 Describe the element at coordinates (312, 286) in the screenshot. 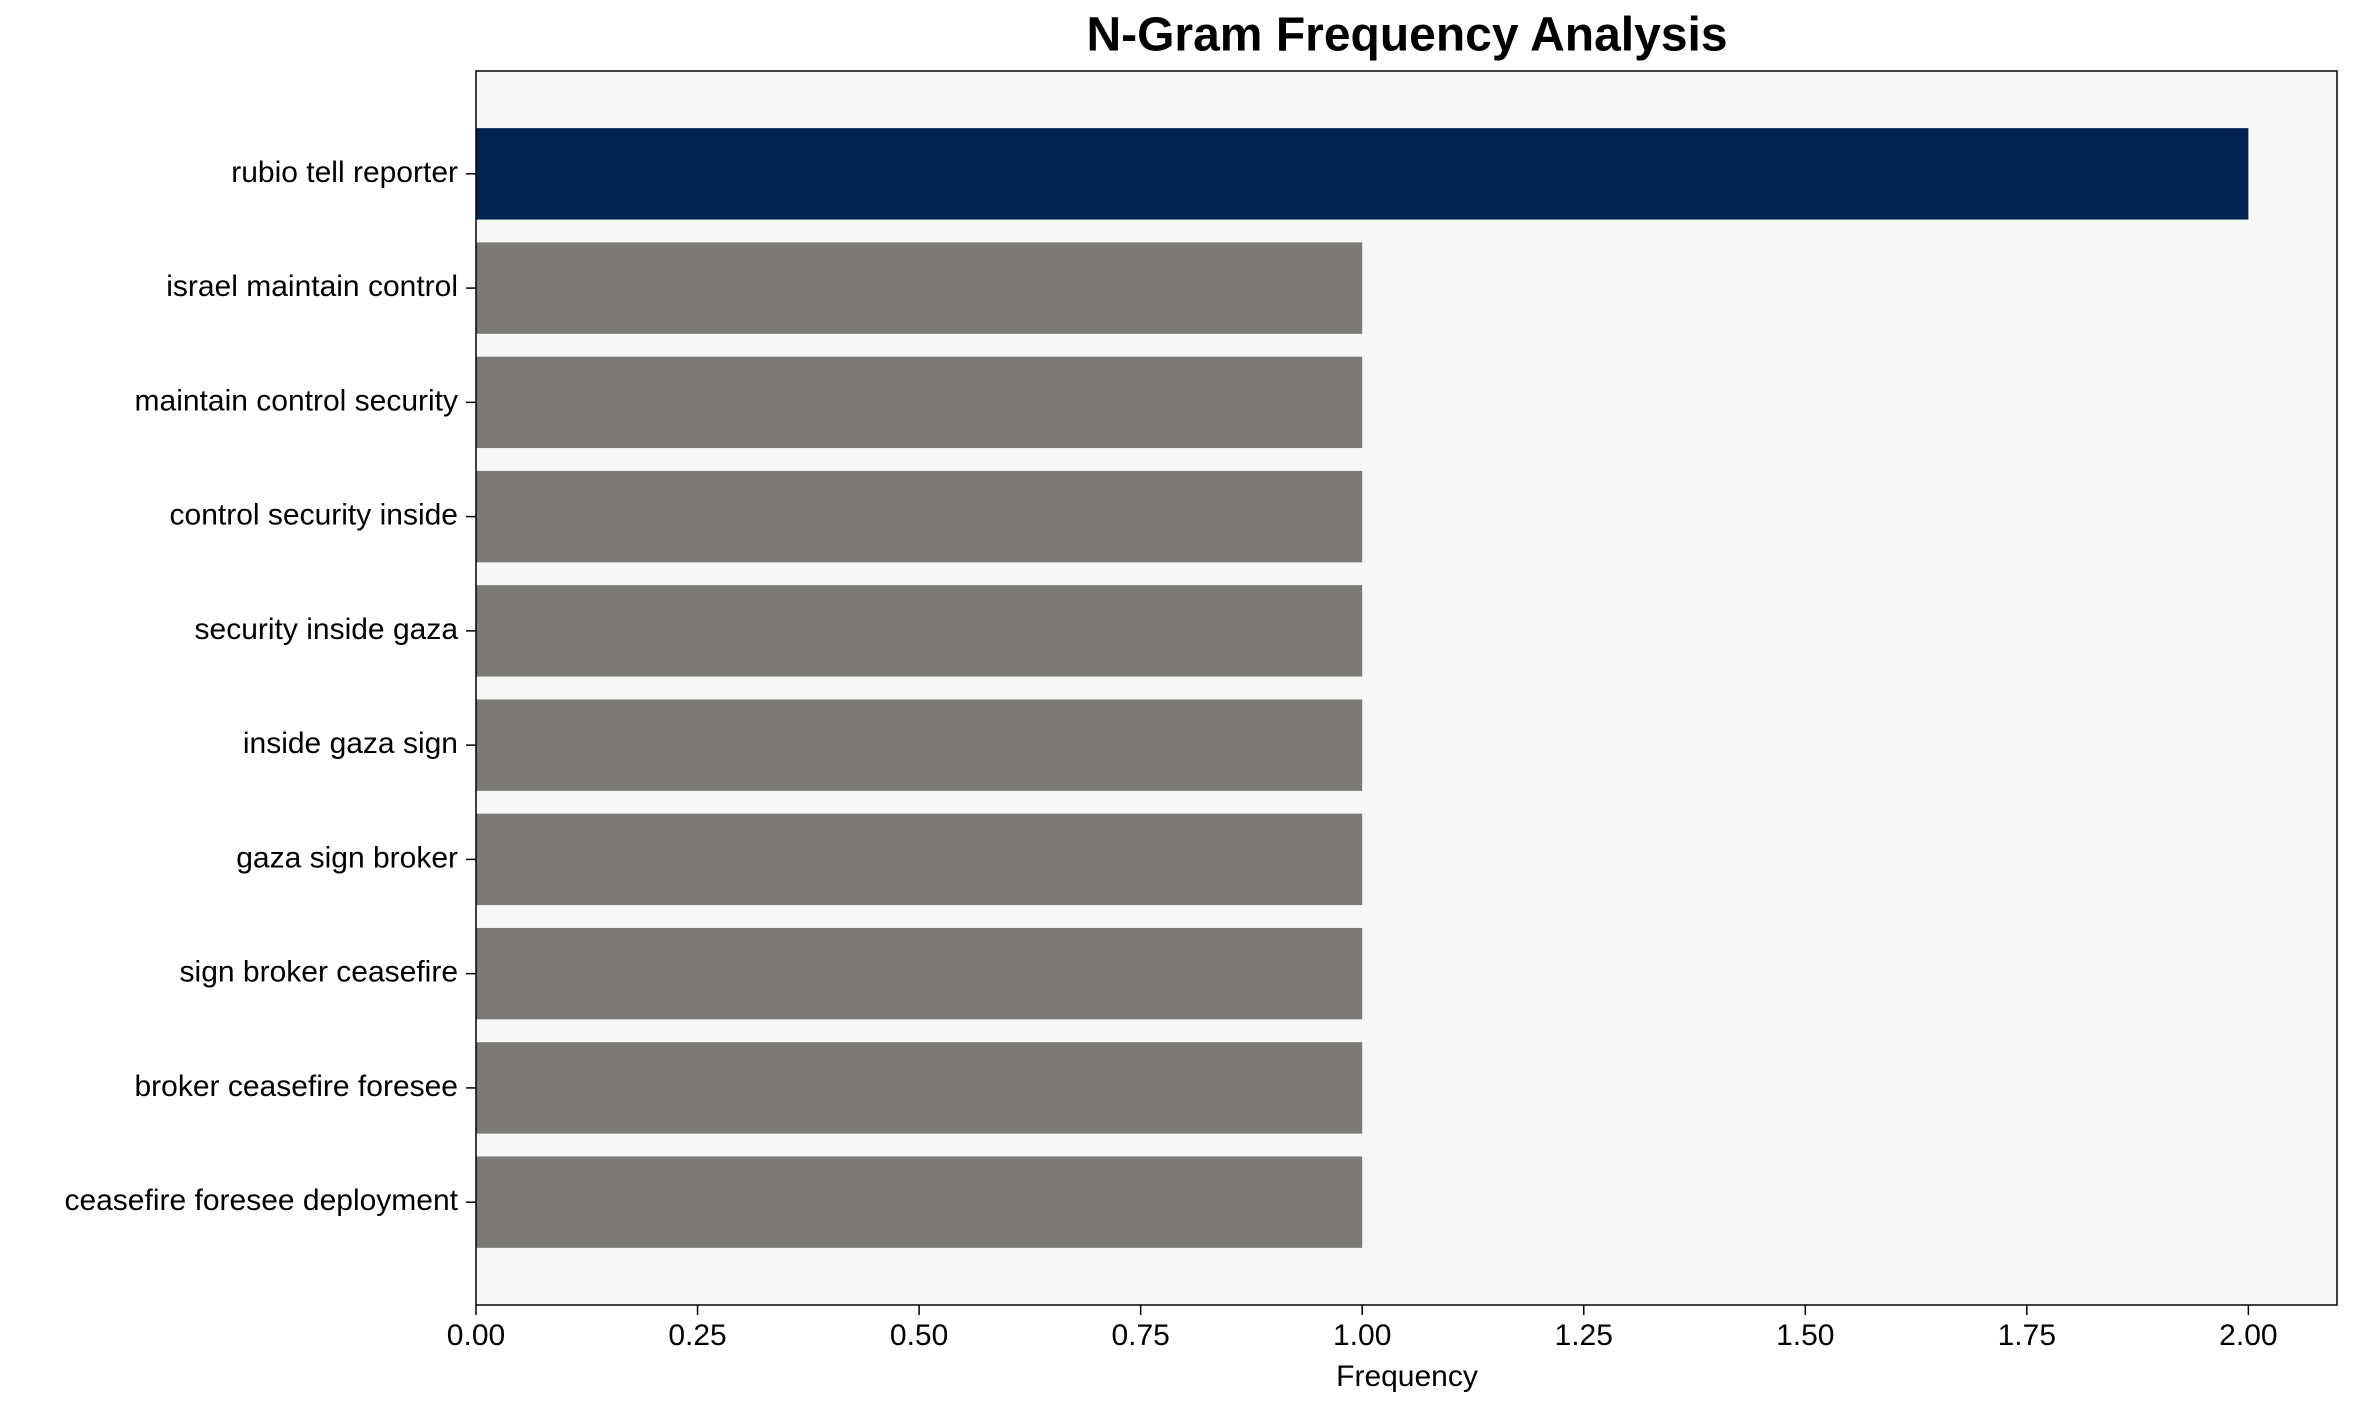

I see `y-tick-label: israel maintain control` at that location.